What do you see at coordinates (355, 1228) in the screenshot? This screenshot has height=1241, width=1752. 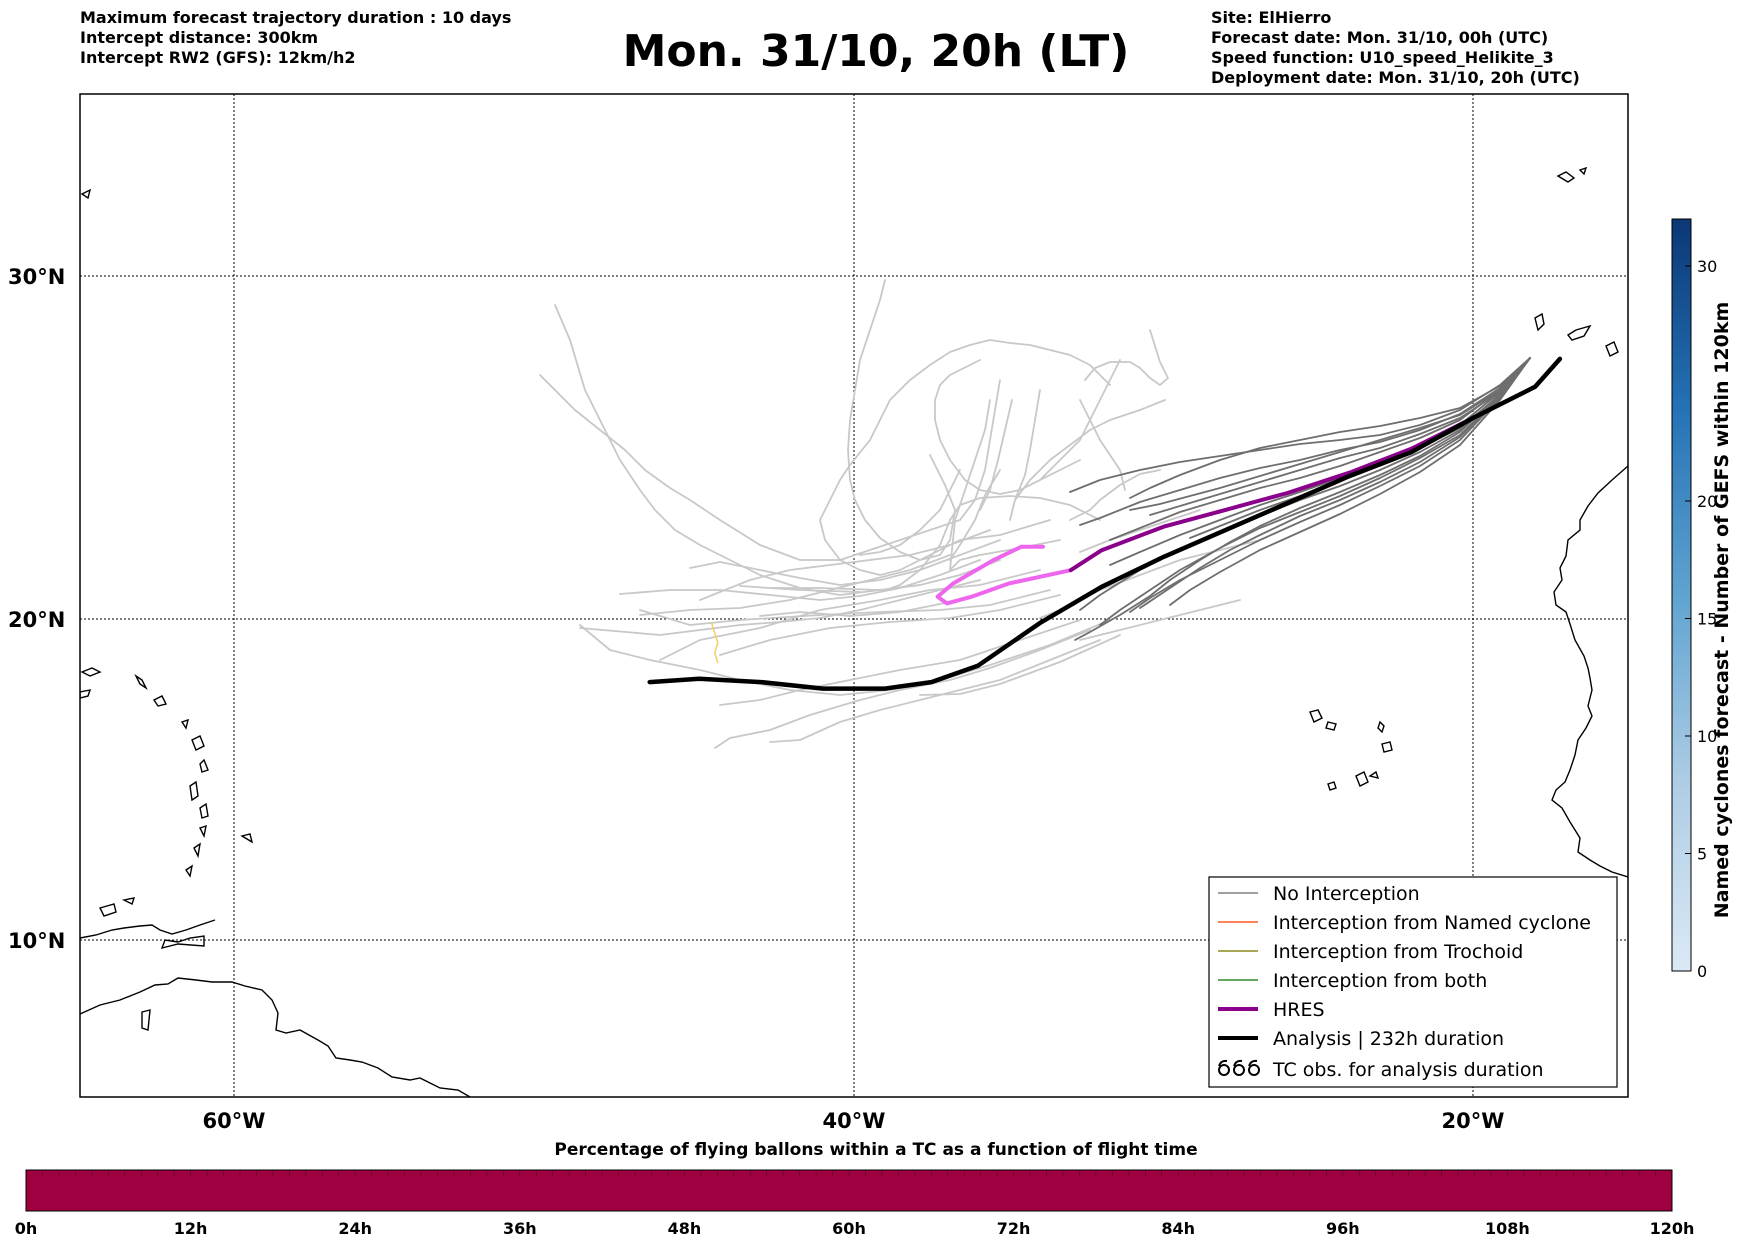 I see `flight-time-tick-label: 24h` at bounding box center [355, 1228].